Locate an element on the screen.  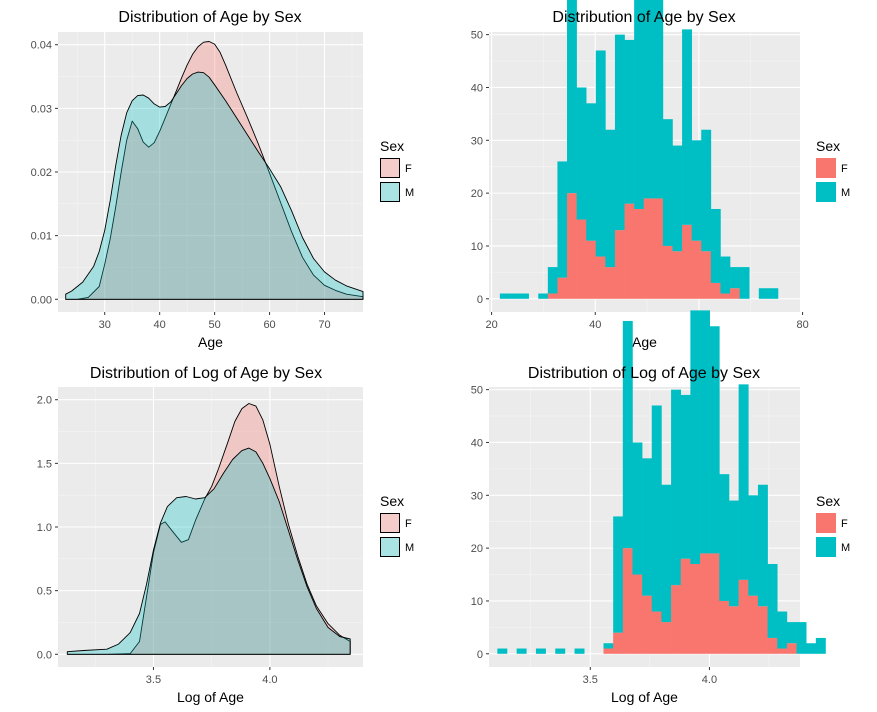
y-tick-label: 2.0 is located at coordinates (44, 401).